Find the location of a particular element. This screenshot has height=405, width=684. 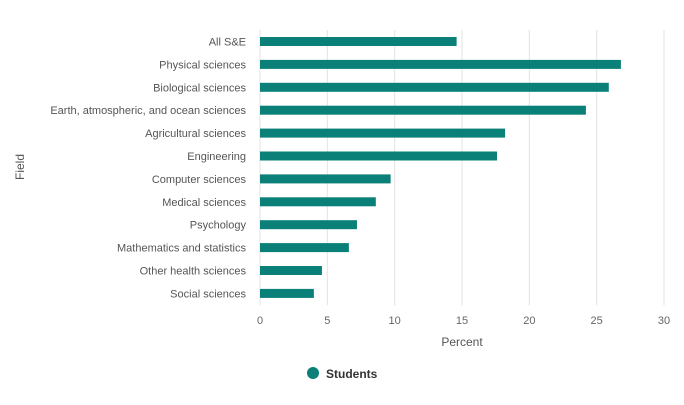

category-label: Other health sciences is located at coordinates (193, 272).